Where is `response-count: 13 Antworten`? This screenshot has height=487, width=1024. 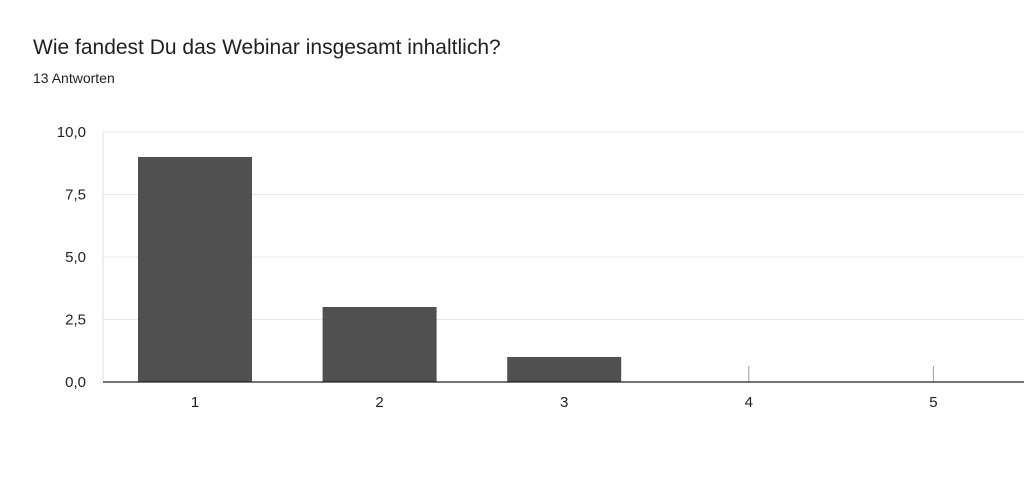 response-count: 13 Antworten is located at coordinates (74, 78).